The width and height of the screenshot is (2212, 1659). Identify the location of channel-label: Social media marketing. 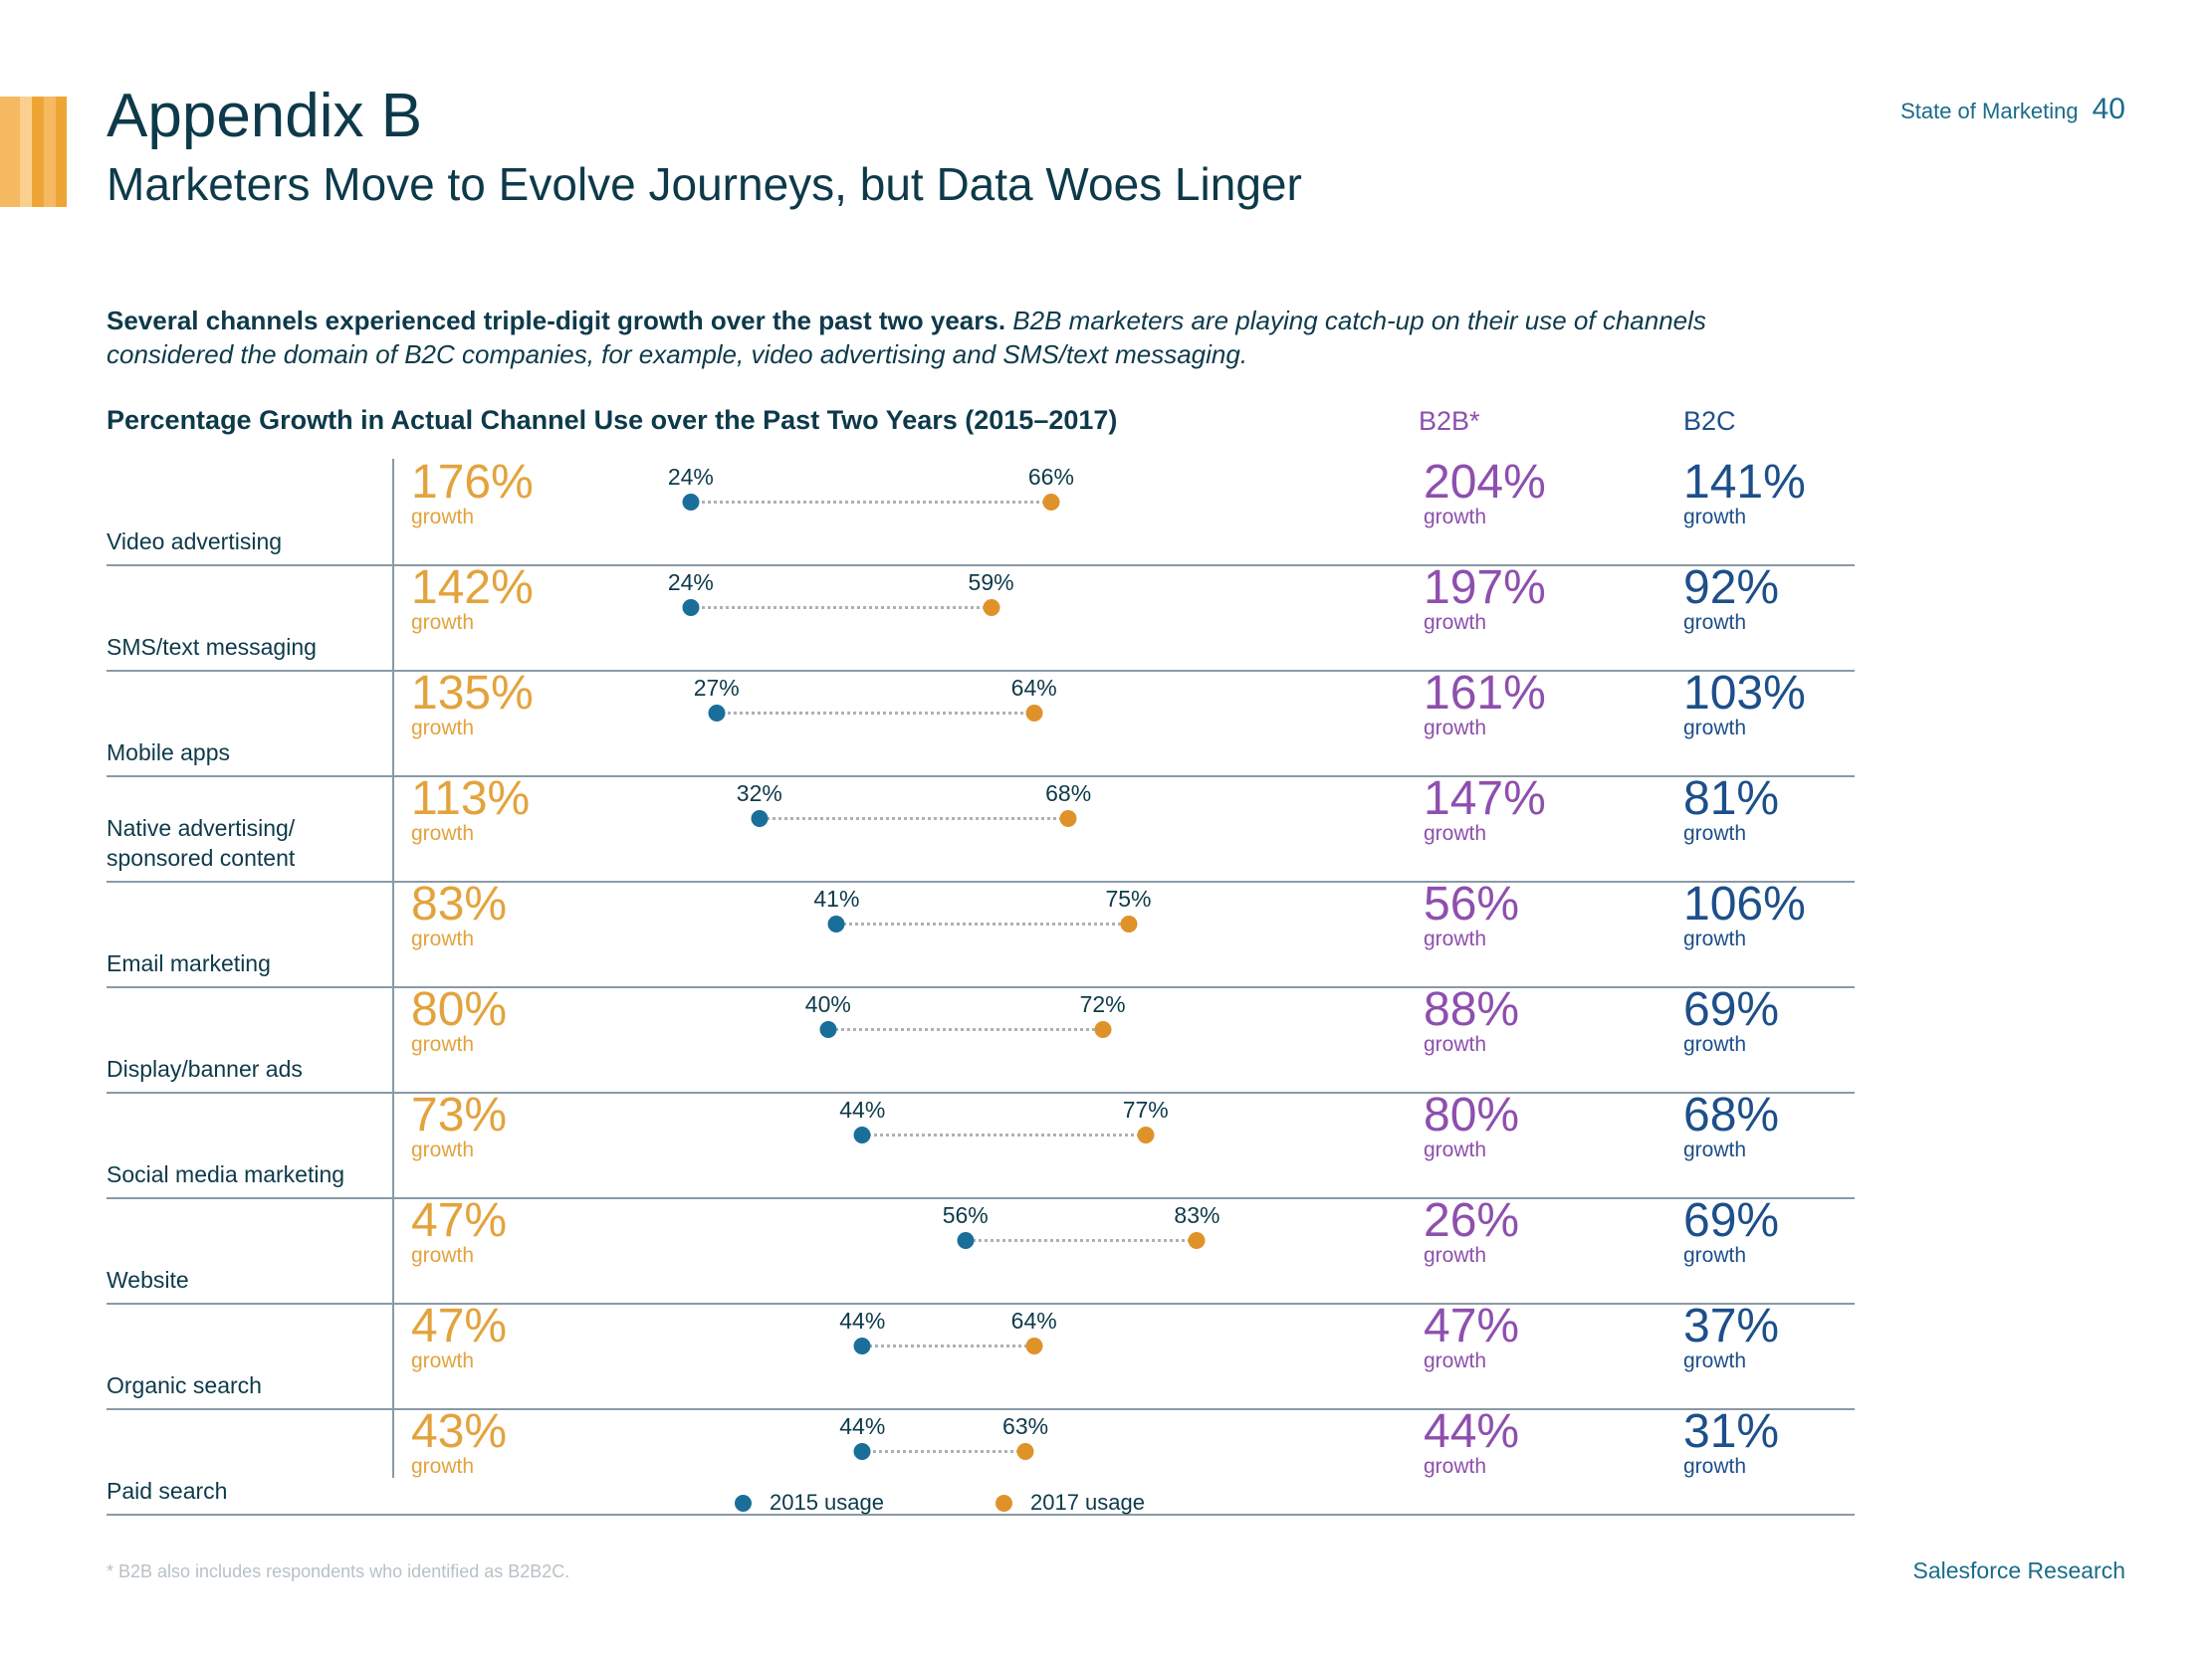
(226, 1174).